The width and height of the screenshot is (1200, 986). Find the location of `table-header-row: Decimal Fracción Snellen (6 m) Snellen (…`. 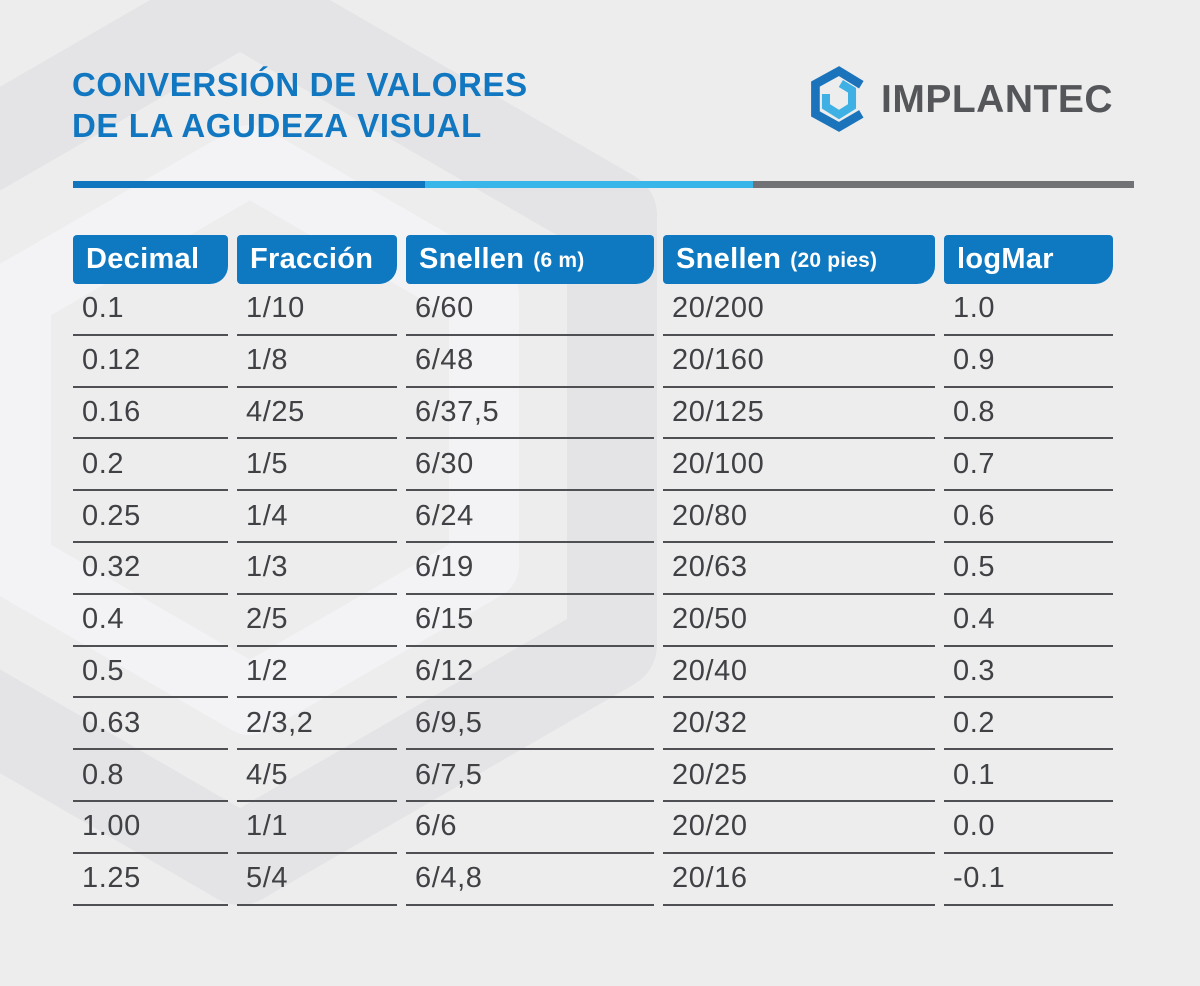

table-header-row: Decimal Fracción Snellen (6 m) Snellen (… is located at coordinates (593, 259).